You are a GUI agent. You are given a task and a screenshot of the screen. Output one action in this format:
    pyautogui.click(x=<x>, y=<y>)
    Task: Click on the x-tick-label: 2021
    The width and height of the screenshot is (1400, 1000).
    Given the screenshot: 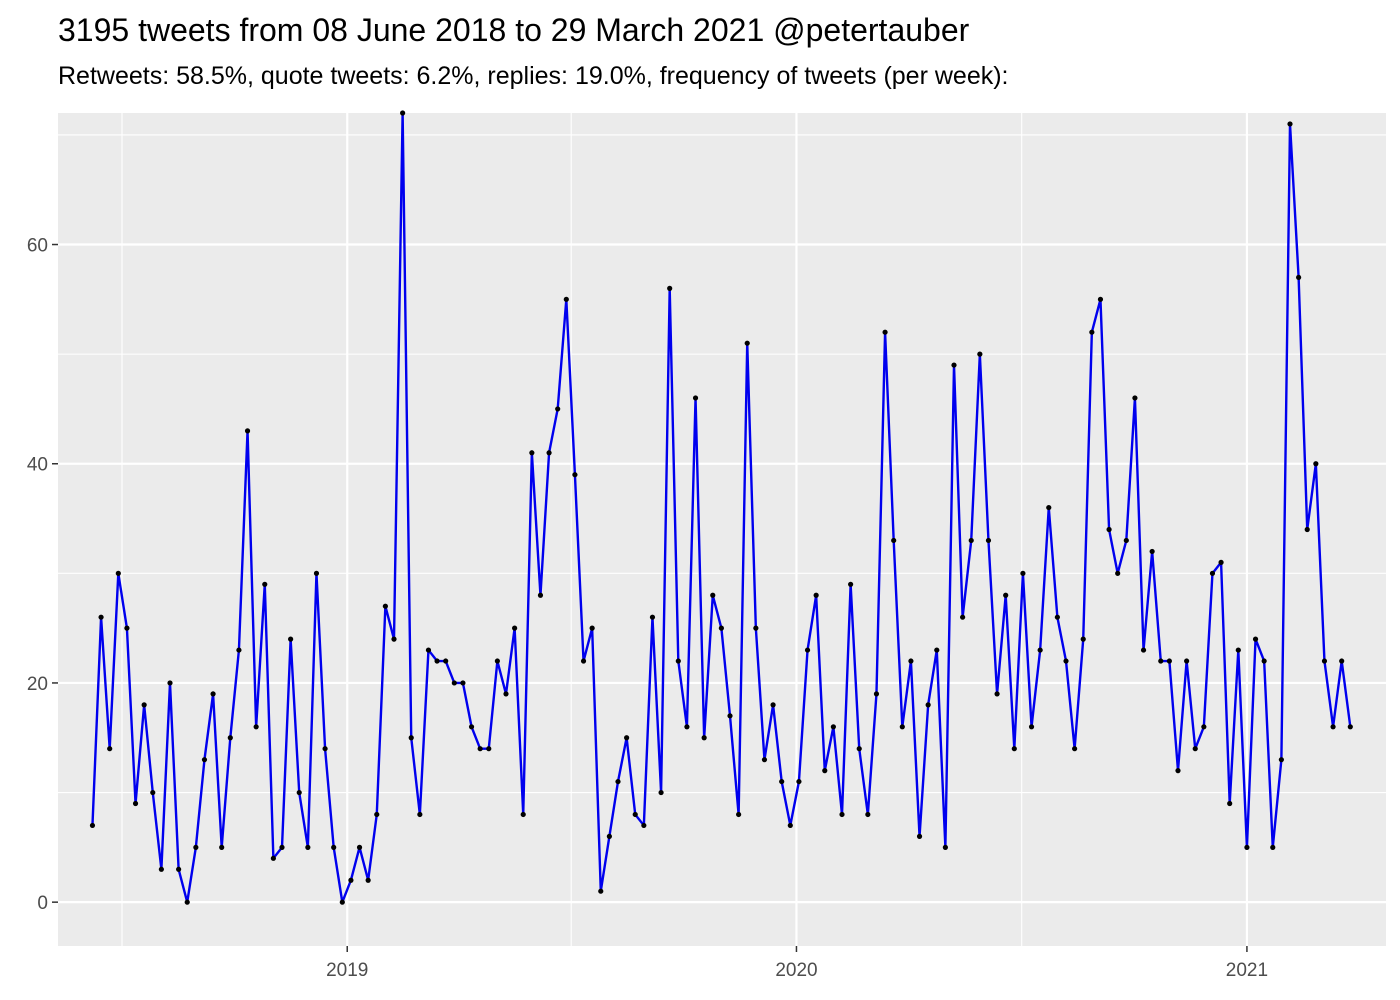 What is the action you would take?
    pyautogui.click(x=1247, y=970)
    